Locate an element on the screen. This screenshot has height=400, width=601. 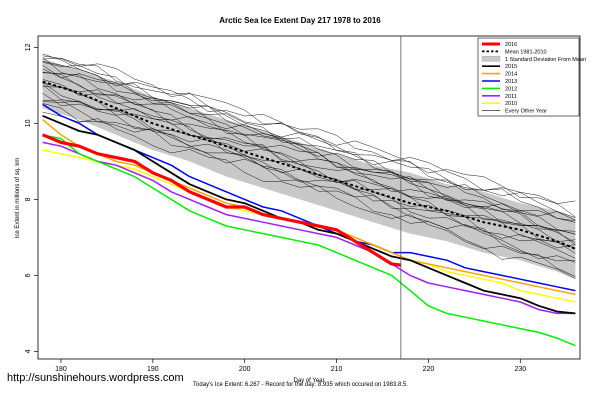
x-axis-label: Day of Year is located at coordinates (308, 381).